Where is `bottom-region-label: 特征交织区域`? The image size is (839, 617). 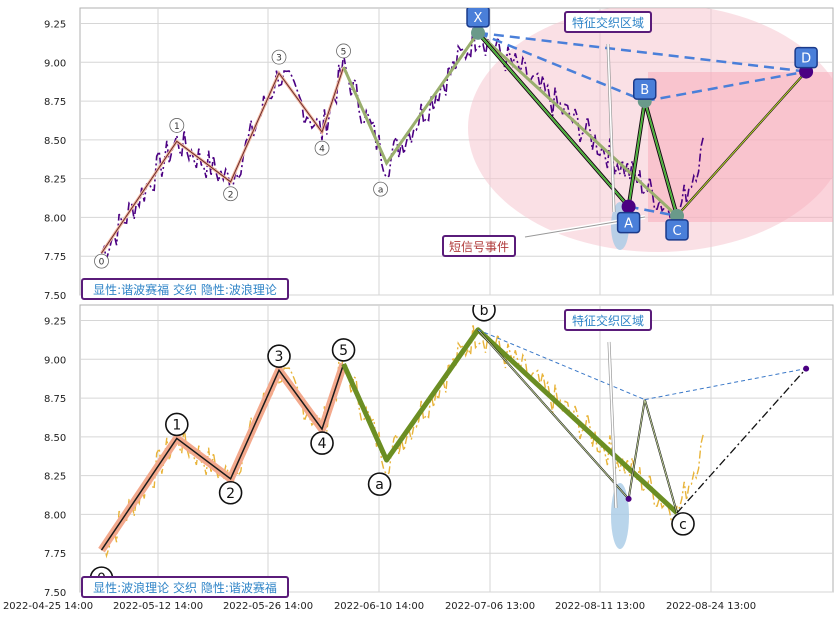
bottom-region-label: 特征交织区域 is located at coordinates (608, 320).